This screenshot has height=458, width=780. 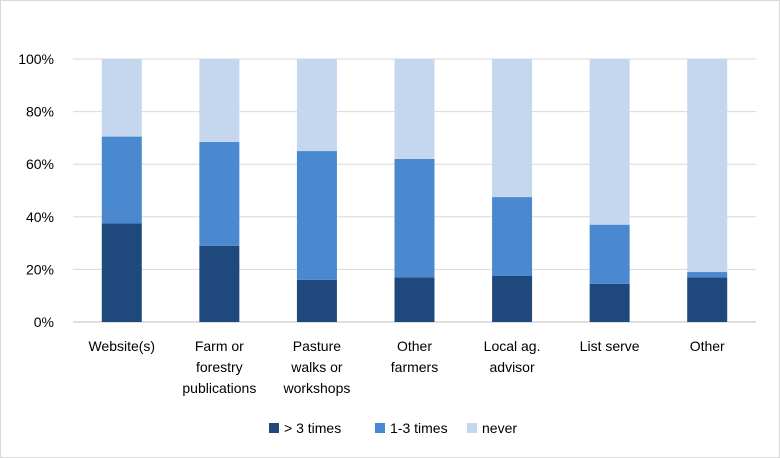 What do you see at coordinates (40, 164) in the screenshot?
I see `y-tick-label: 60%` at bounding box center [40, 164].